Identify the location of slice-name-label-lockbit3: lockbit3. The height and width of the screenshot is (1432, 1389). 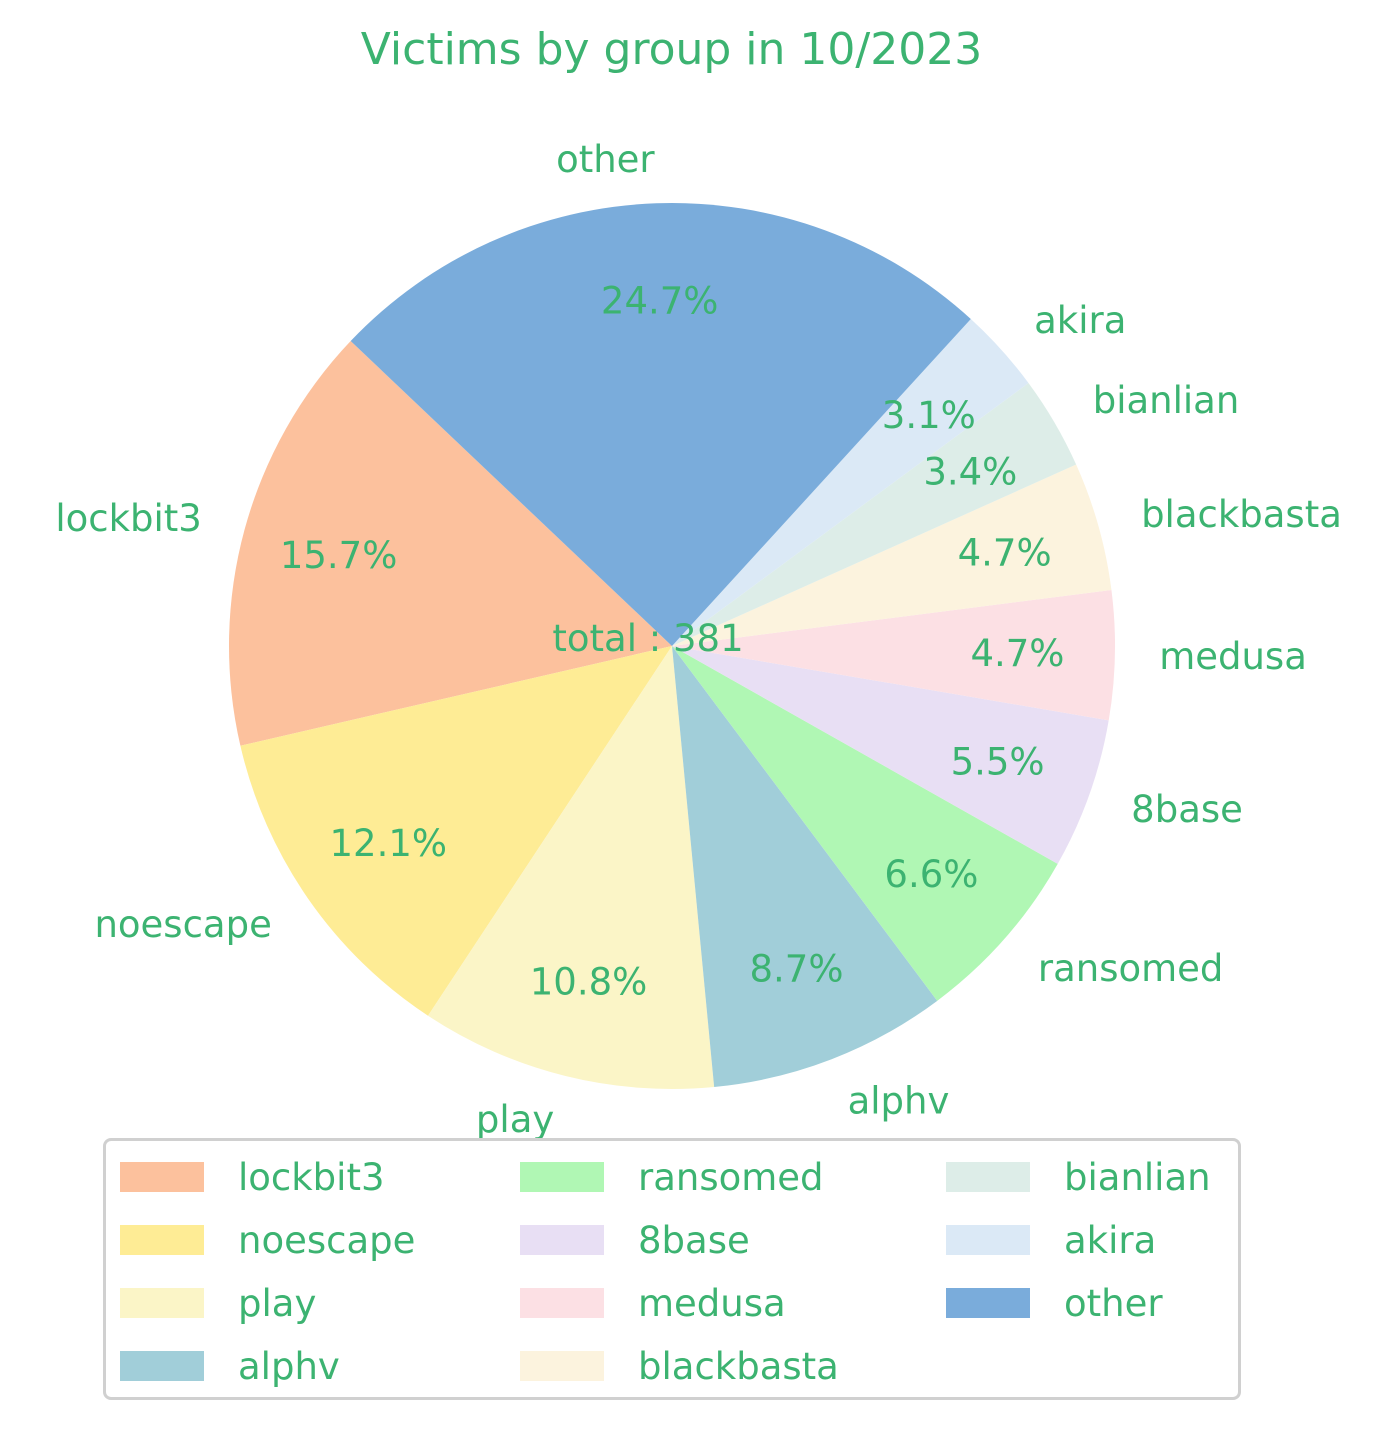
(128, 518).